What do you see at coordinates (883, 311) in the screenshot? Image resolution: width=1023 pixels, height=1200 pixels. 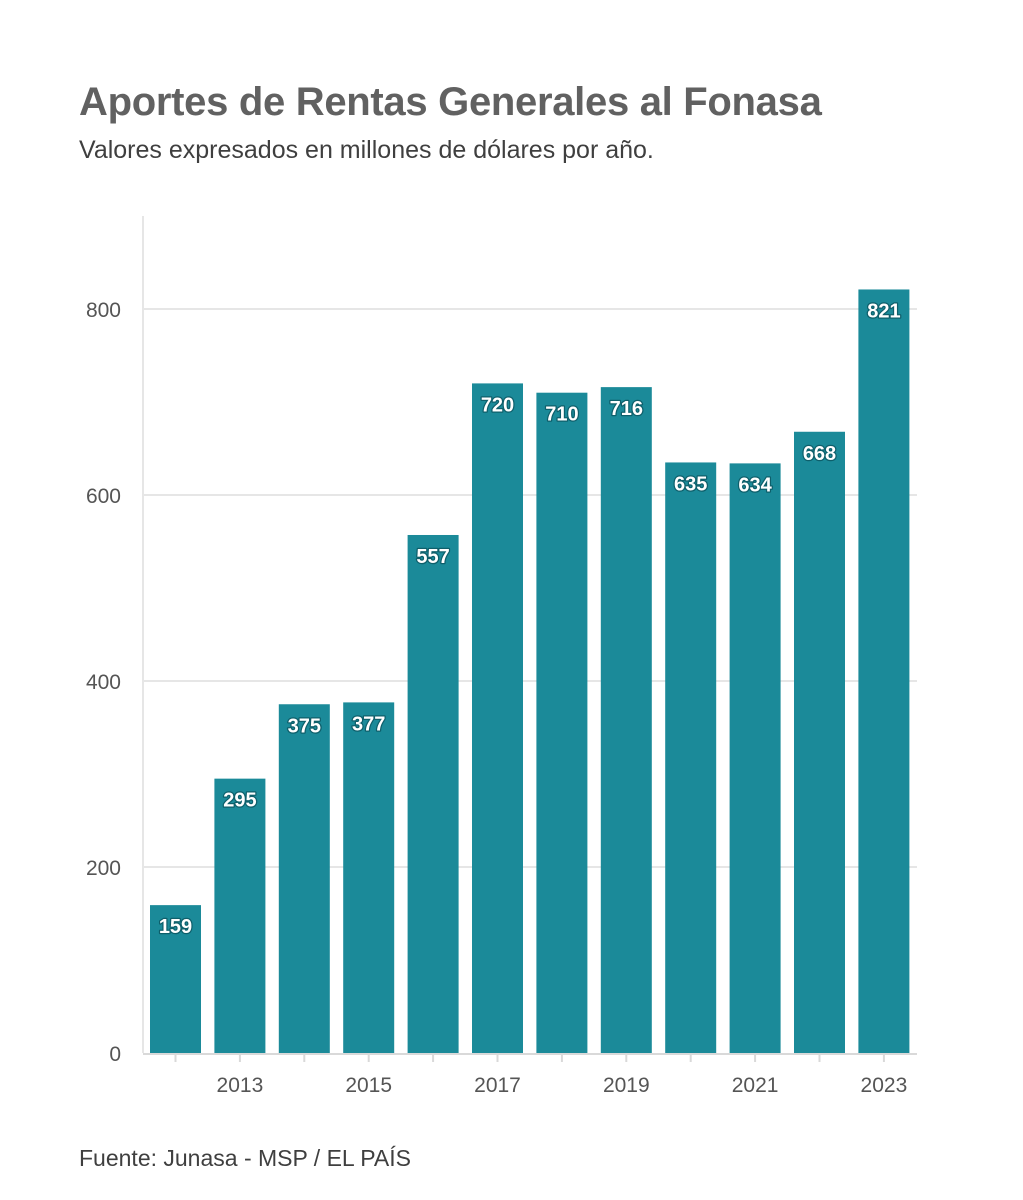 I see `bar-value-label: 821` at bounding box center [883, 311].